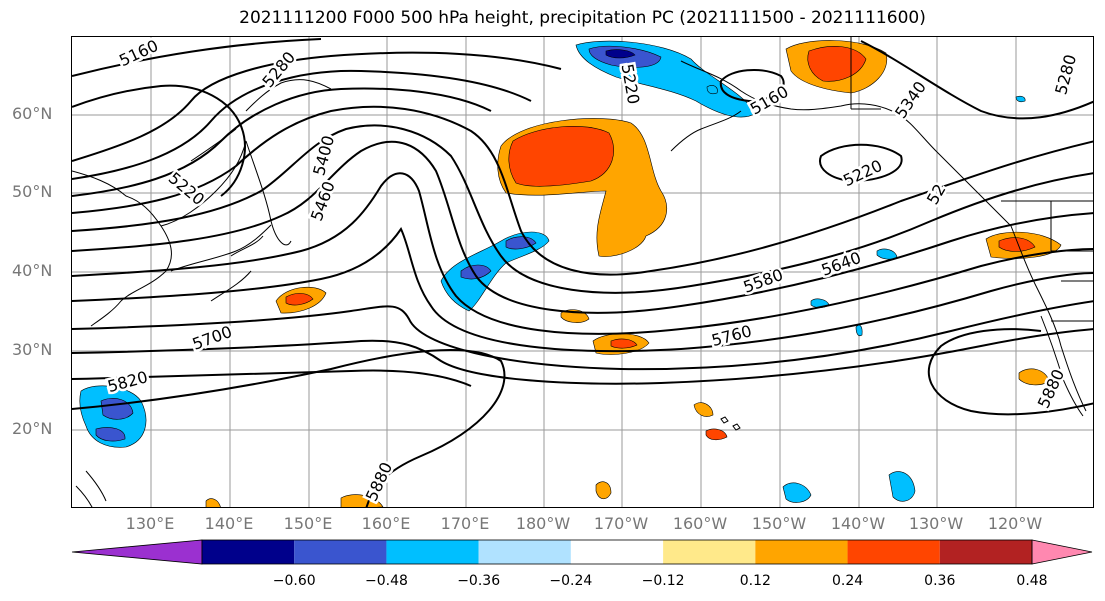 Image resolution: width=1105 pixels, height=601 pixels. What do you see at coordinates (32, 349) in the screenshot?
I see `latitude-label: 30°N` at bounding box center [32, 349].